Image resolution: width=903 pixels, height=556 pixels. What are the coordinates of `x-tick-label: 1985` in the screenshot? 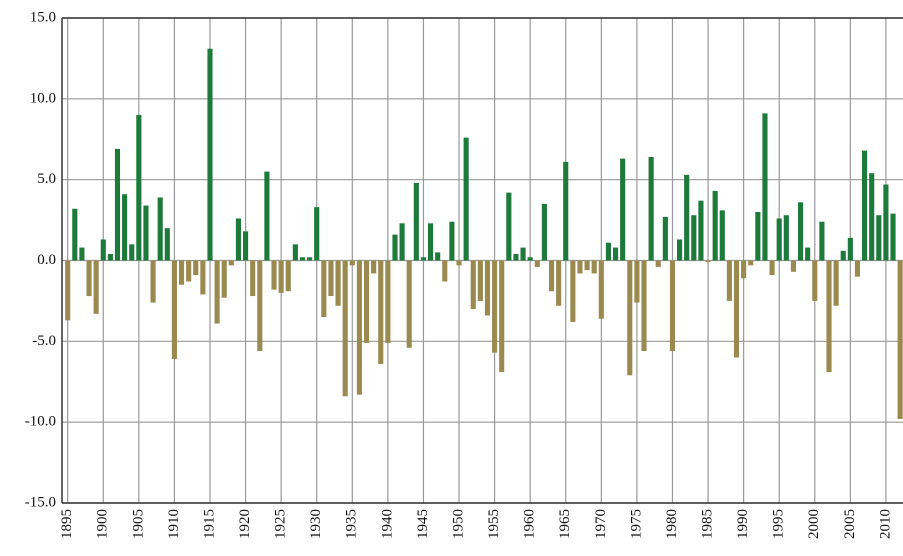 It's located at (707, 524).